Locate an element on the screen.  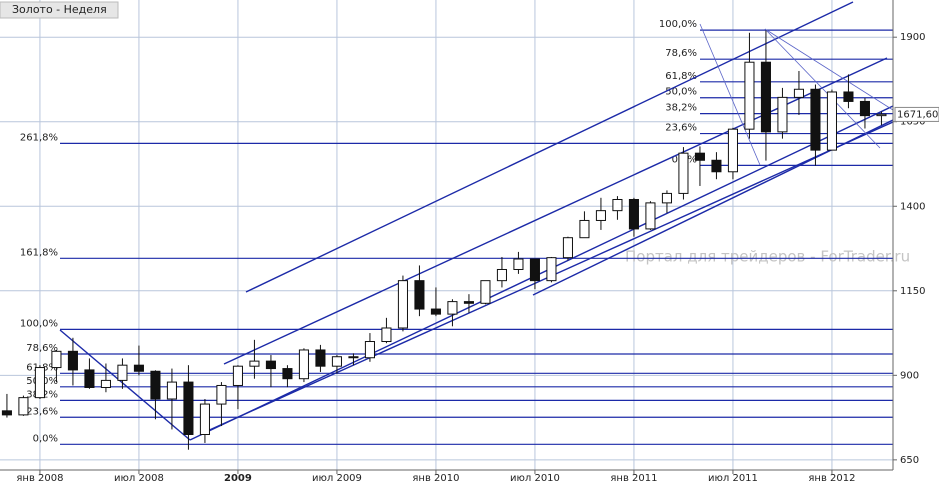
chart-title: Золото - Неделя is located at coordinates (59, 9).